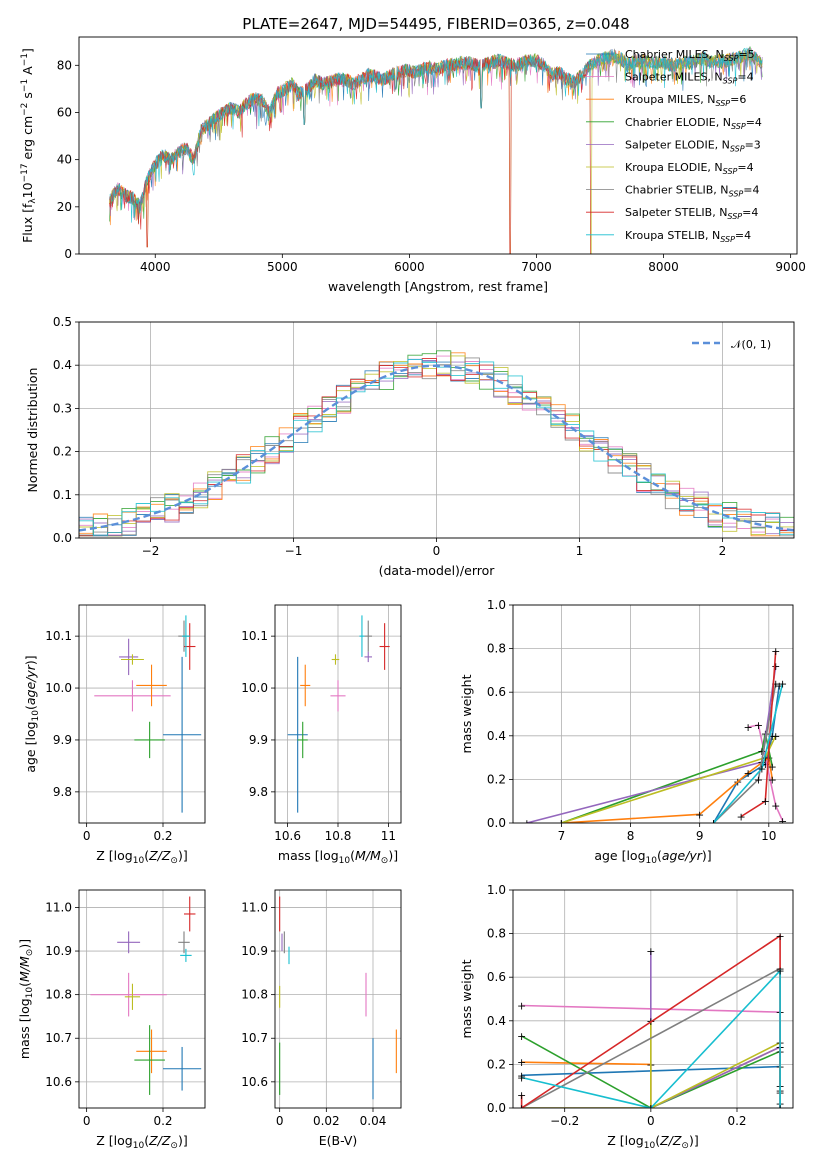 The height and width of the screenshot is (1170, 819). Describe the element at coordinates (466, 998) in the screenshot. I see `y-axis-label: mass weight` at that location.